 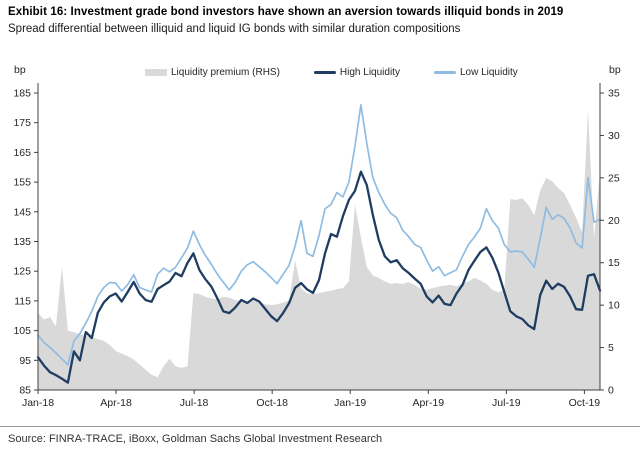 I want to click on x-axis-tick-label: Jul-19, so click(x=506, y=403).